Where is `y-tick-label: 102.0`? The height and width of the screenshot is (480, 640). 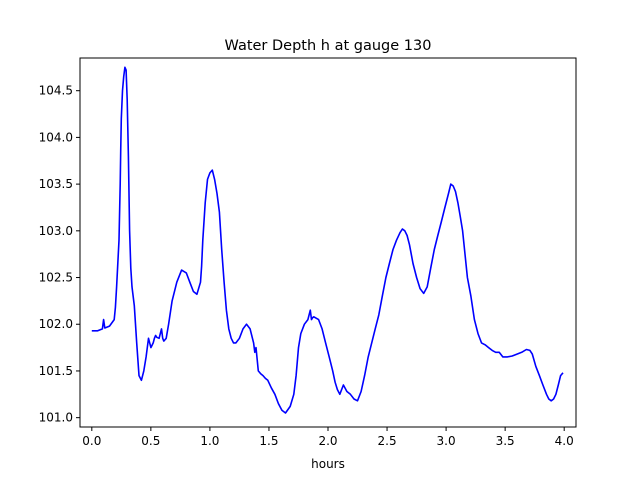 y-tick-label: 102.0 is located at coordinates (56, 324).